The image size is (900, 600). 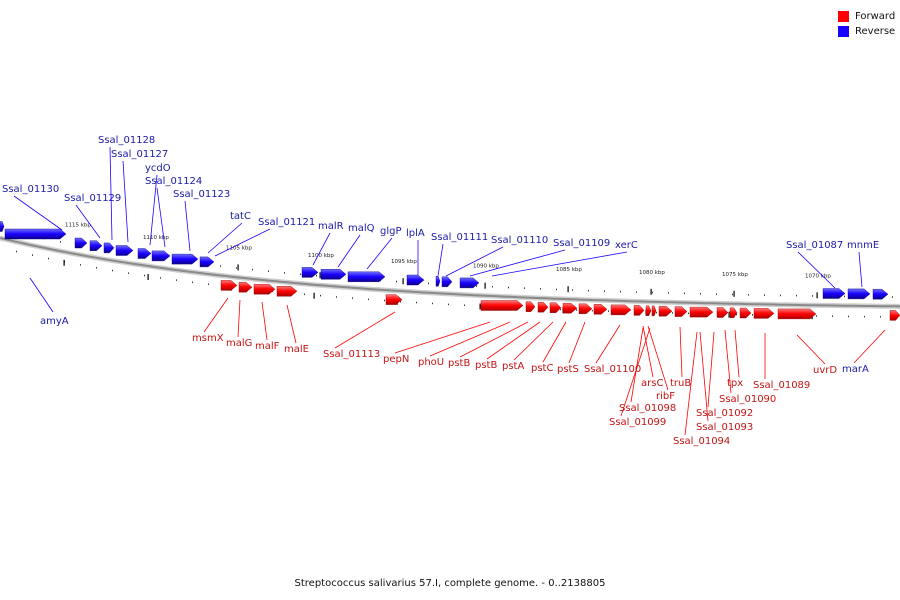 What do you see at coordinates (652, 383) in the screenshot?
I see `forward-gene-label: arsC` at bounding box center [652, 383].